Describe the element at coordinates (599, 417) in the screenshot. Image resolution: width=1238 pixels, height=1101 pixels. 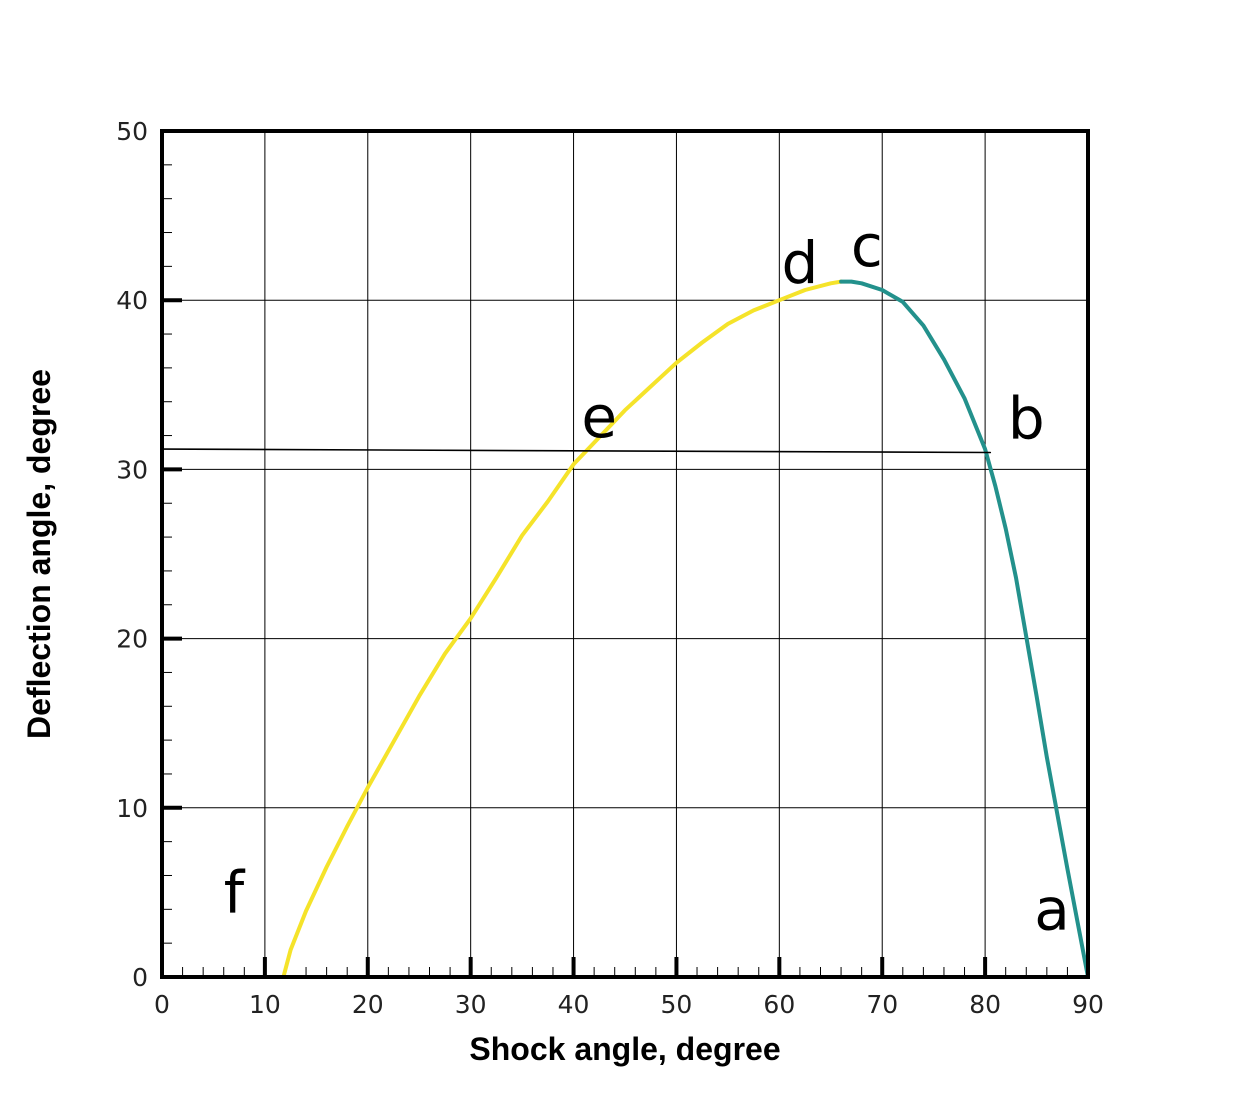
I see `point-label-e: e` at that location.